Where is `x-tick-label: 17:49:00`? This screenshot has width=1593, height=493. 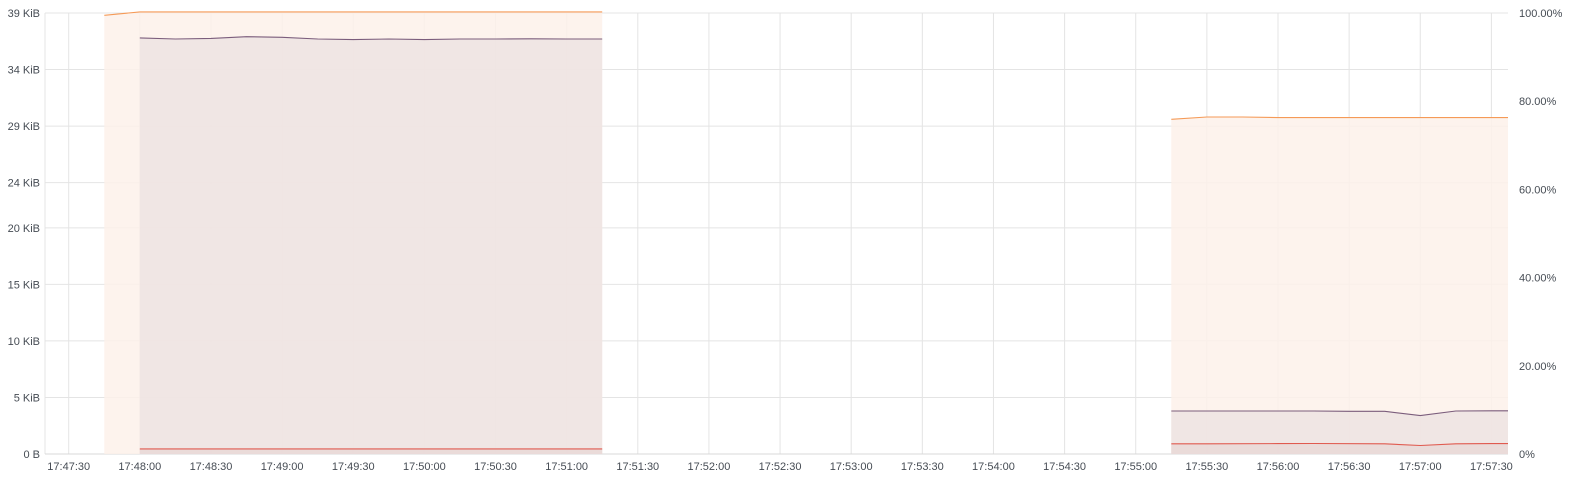
x-tick-label: 17:49:00 is located at coordinates (282, 467).